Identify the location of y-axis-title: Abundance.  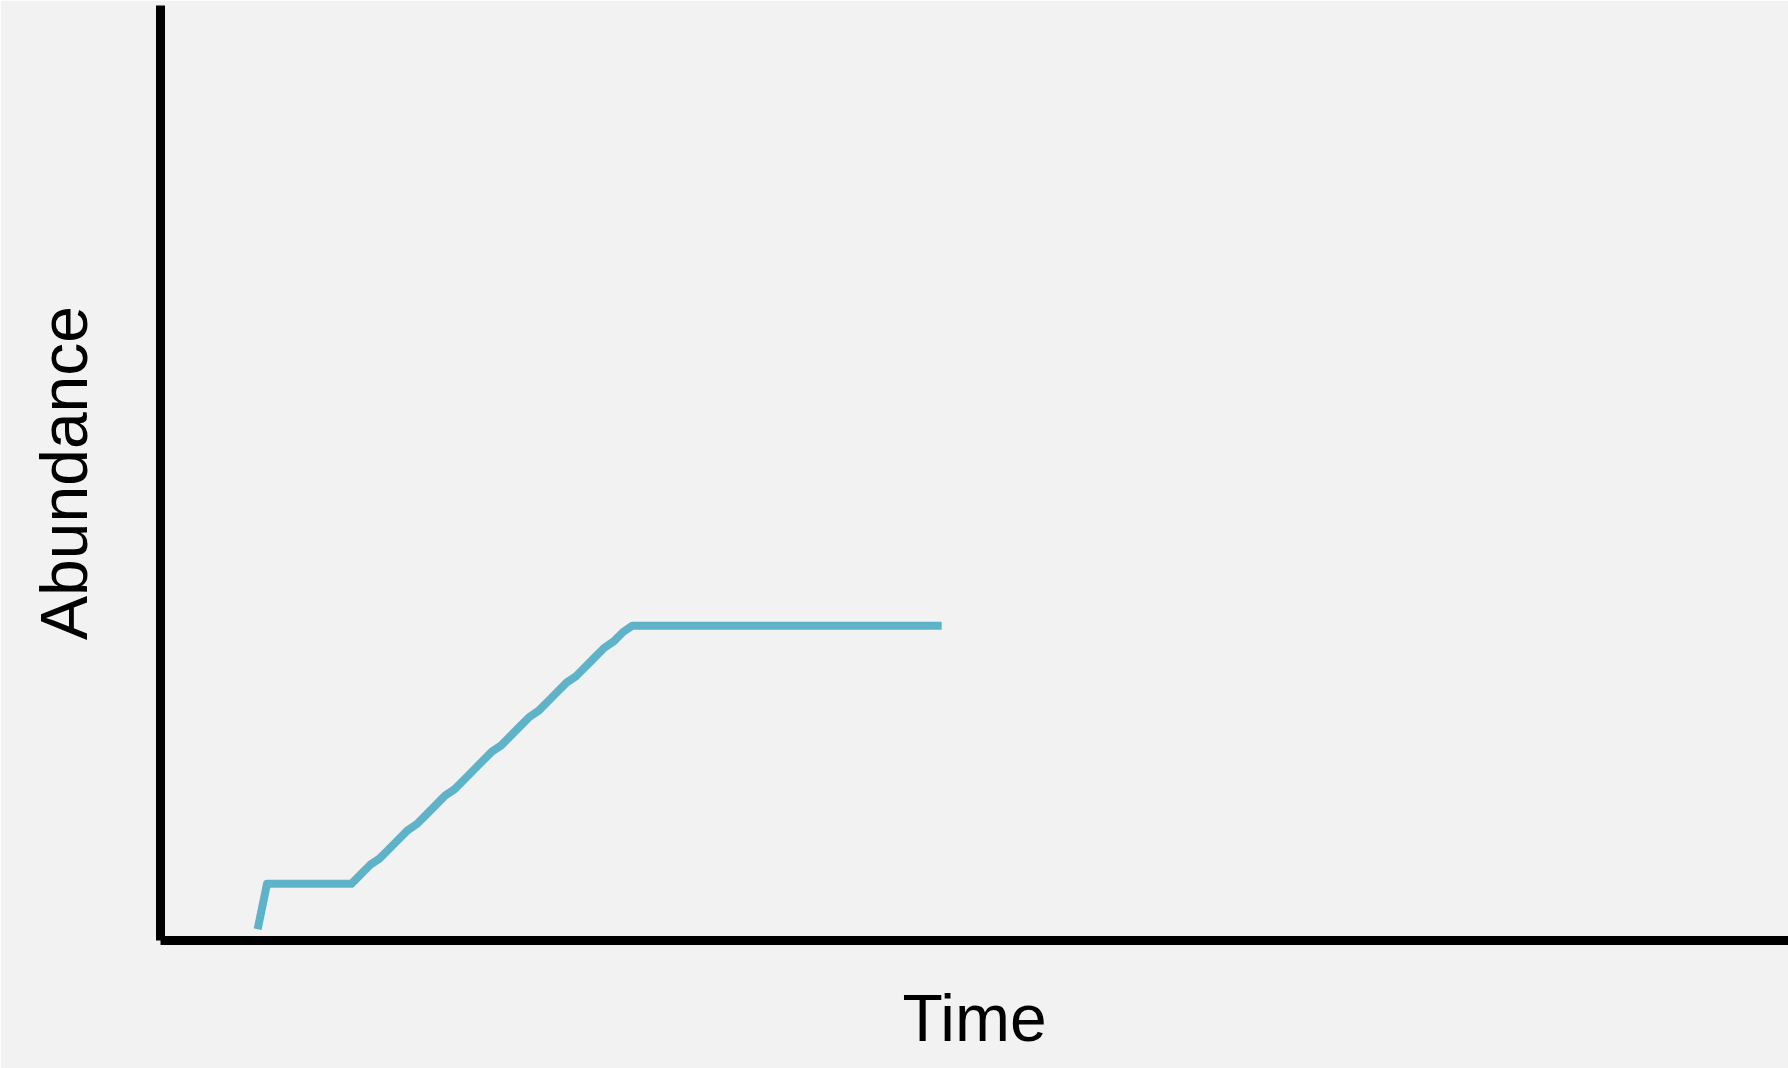
(63, 473).